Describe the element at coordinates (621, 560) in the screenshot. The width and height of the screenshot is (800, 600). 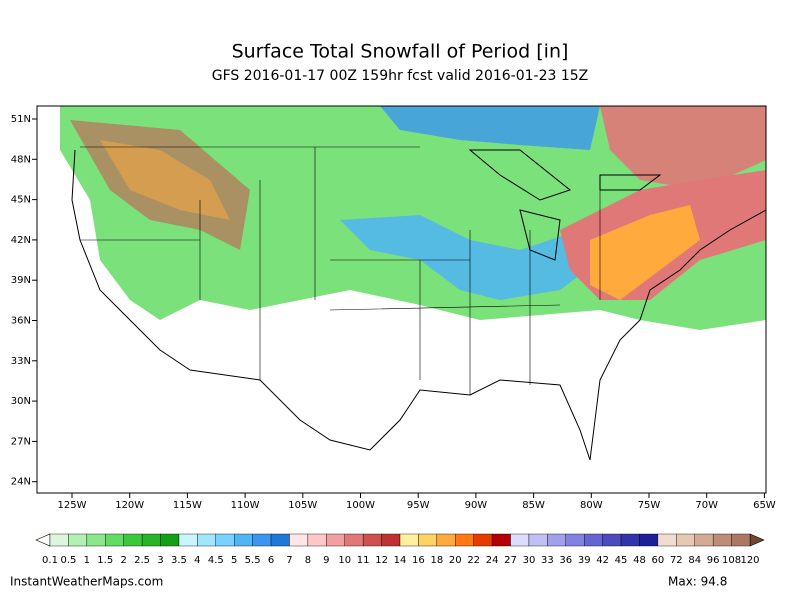
I see `colorbar-label: 45` at that location.